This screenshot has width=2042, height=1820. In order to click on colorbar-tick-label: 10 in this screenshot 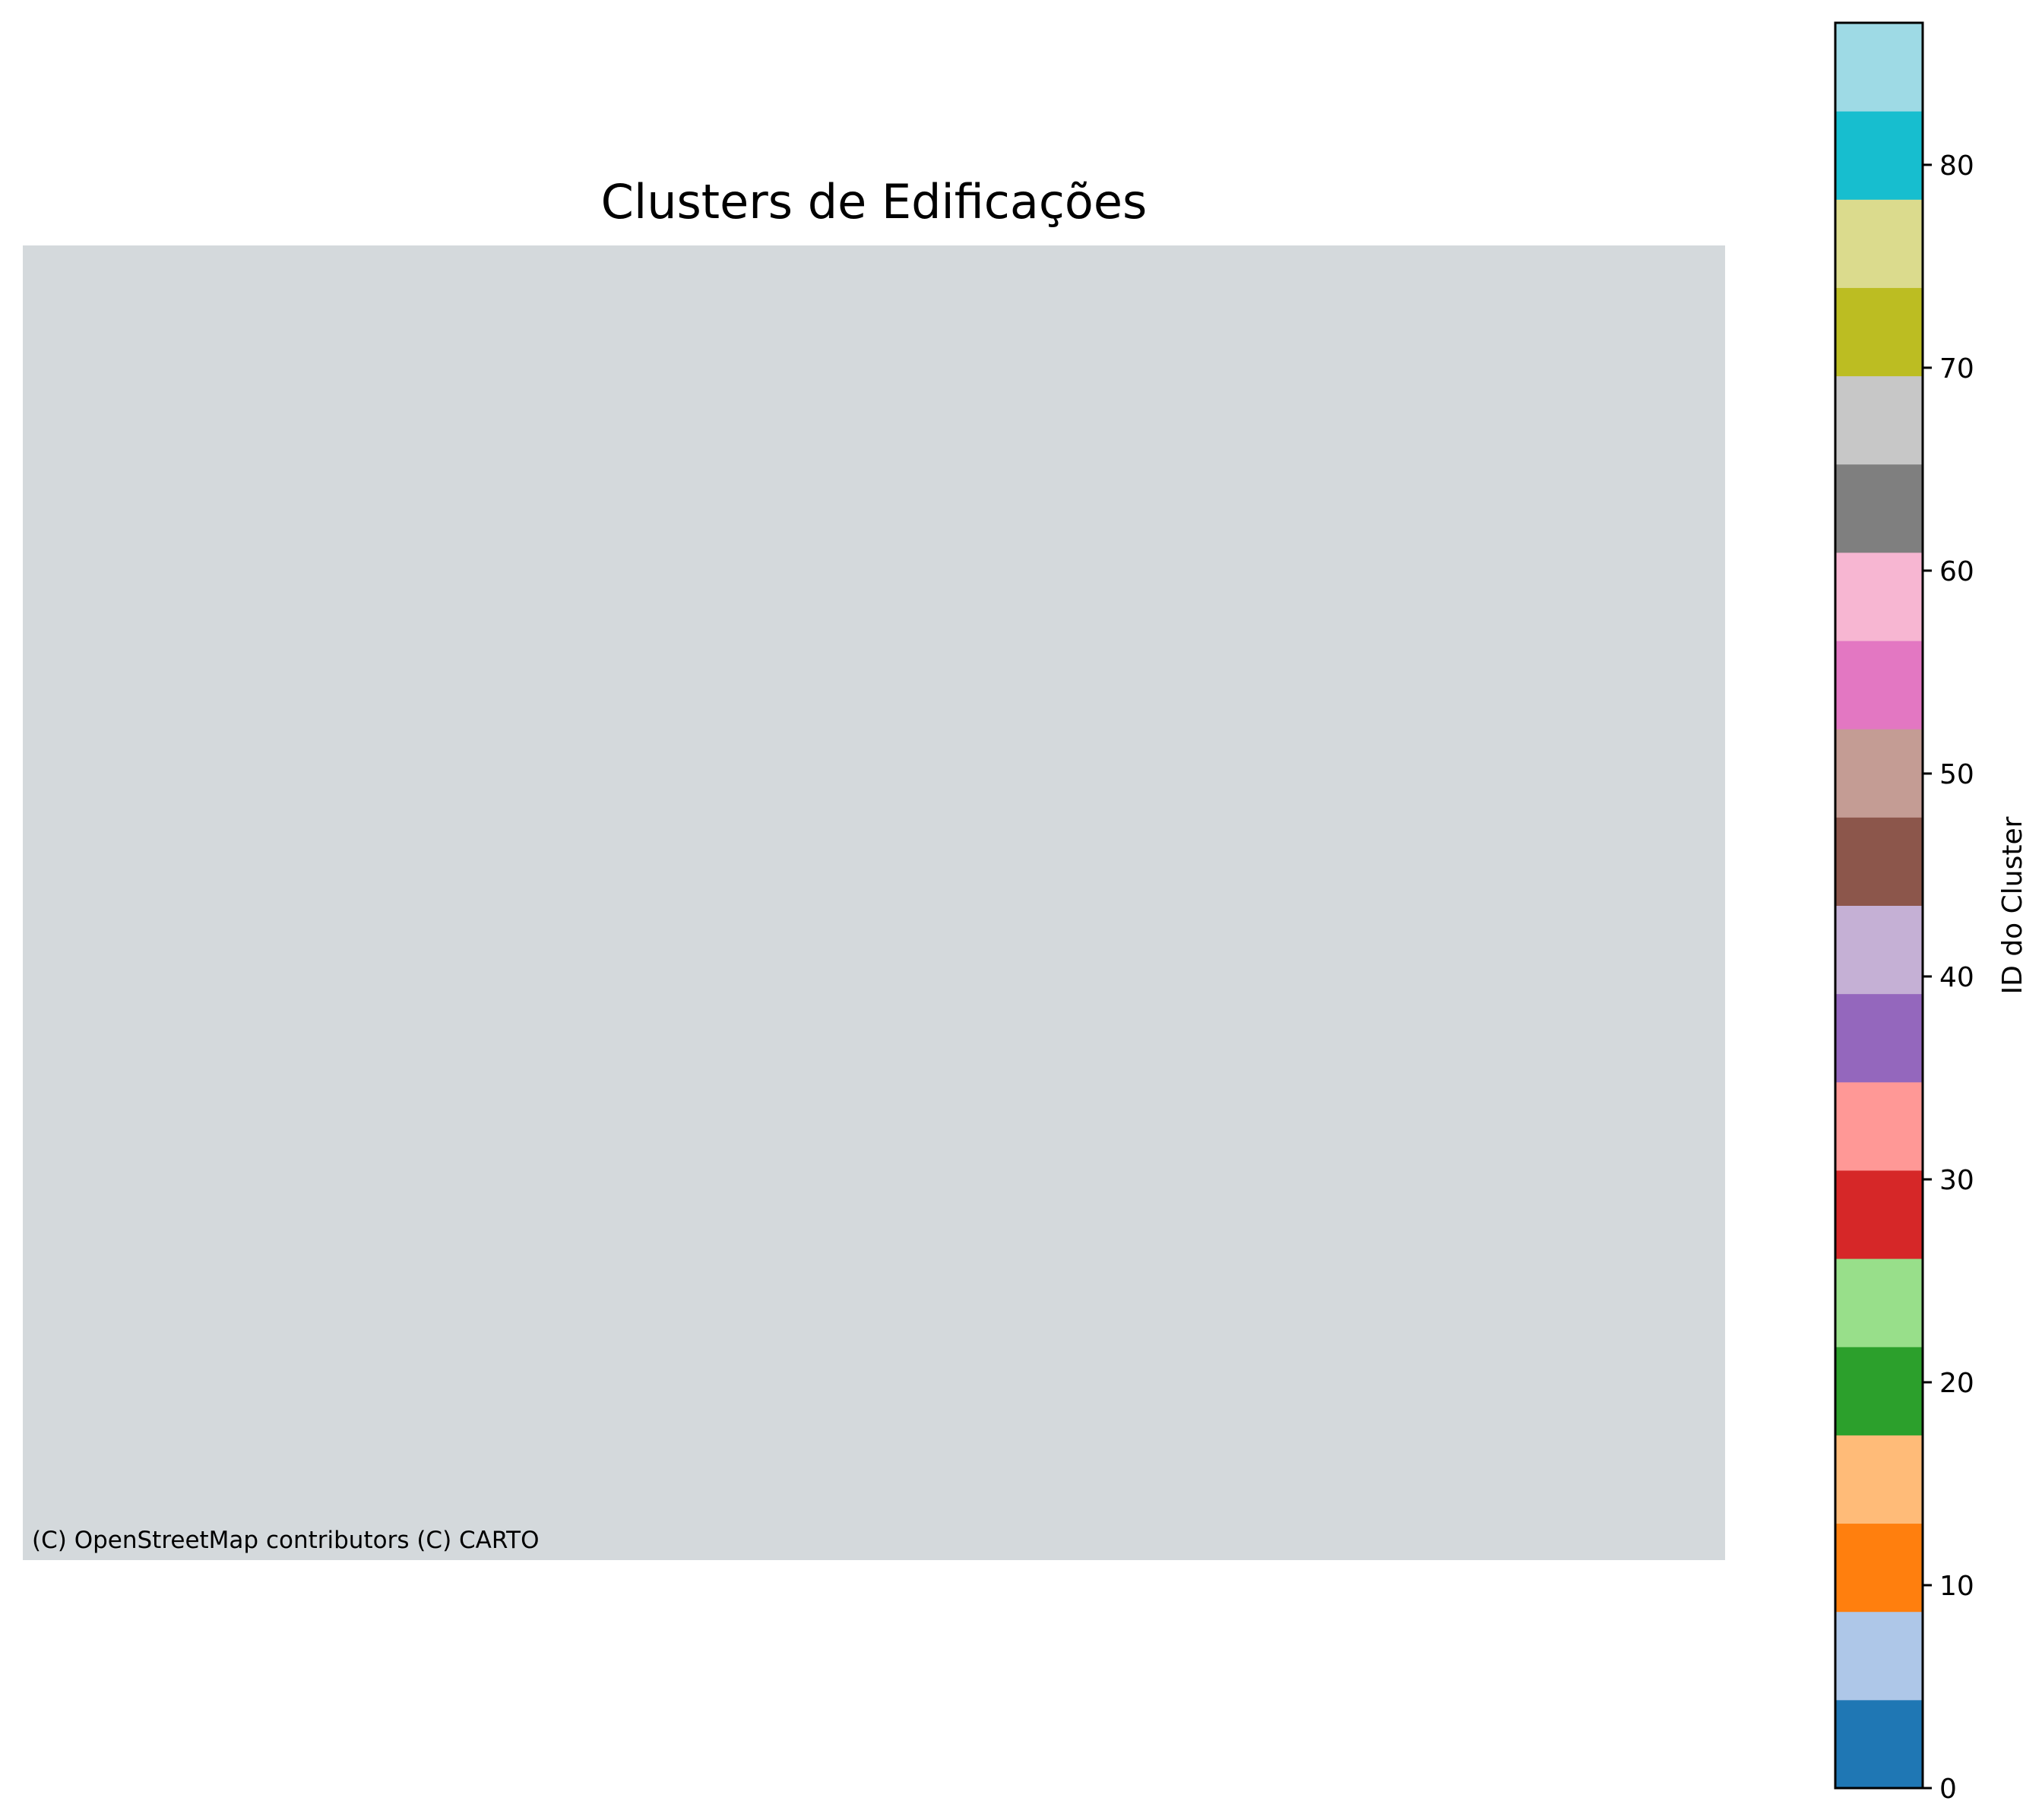, I will do `click(1956, 1586)`.